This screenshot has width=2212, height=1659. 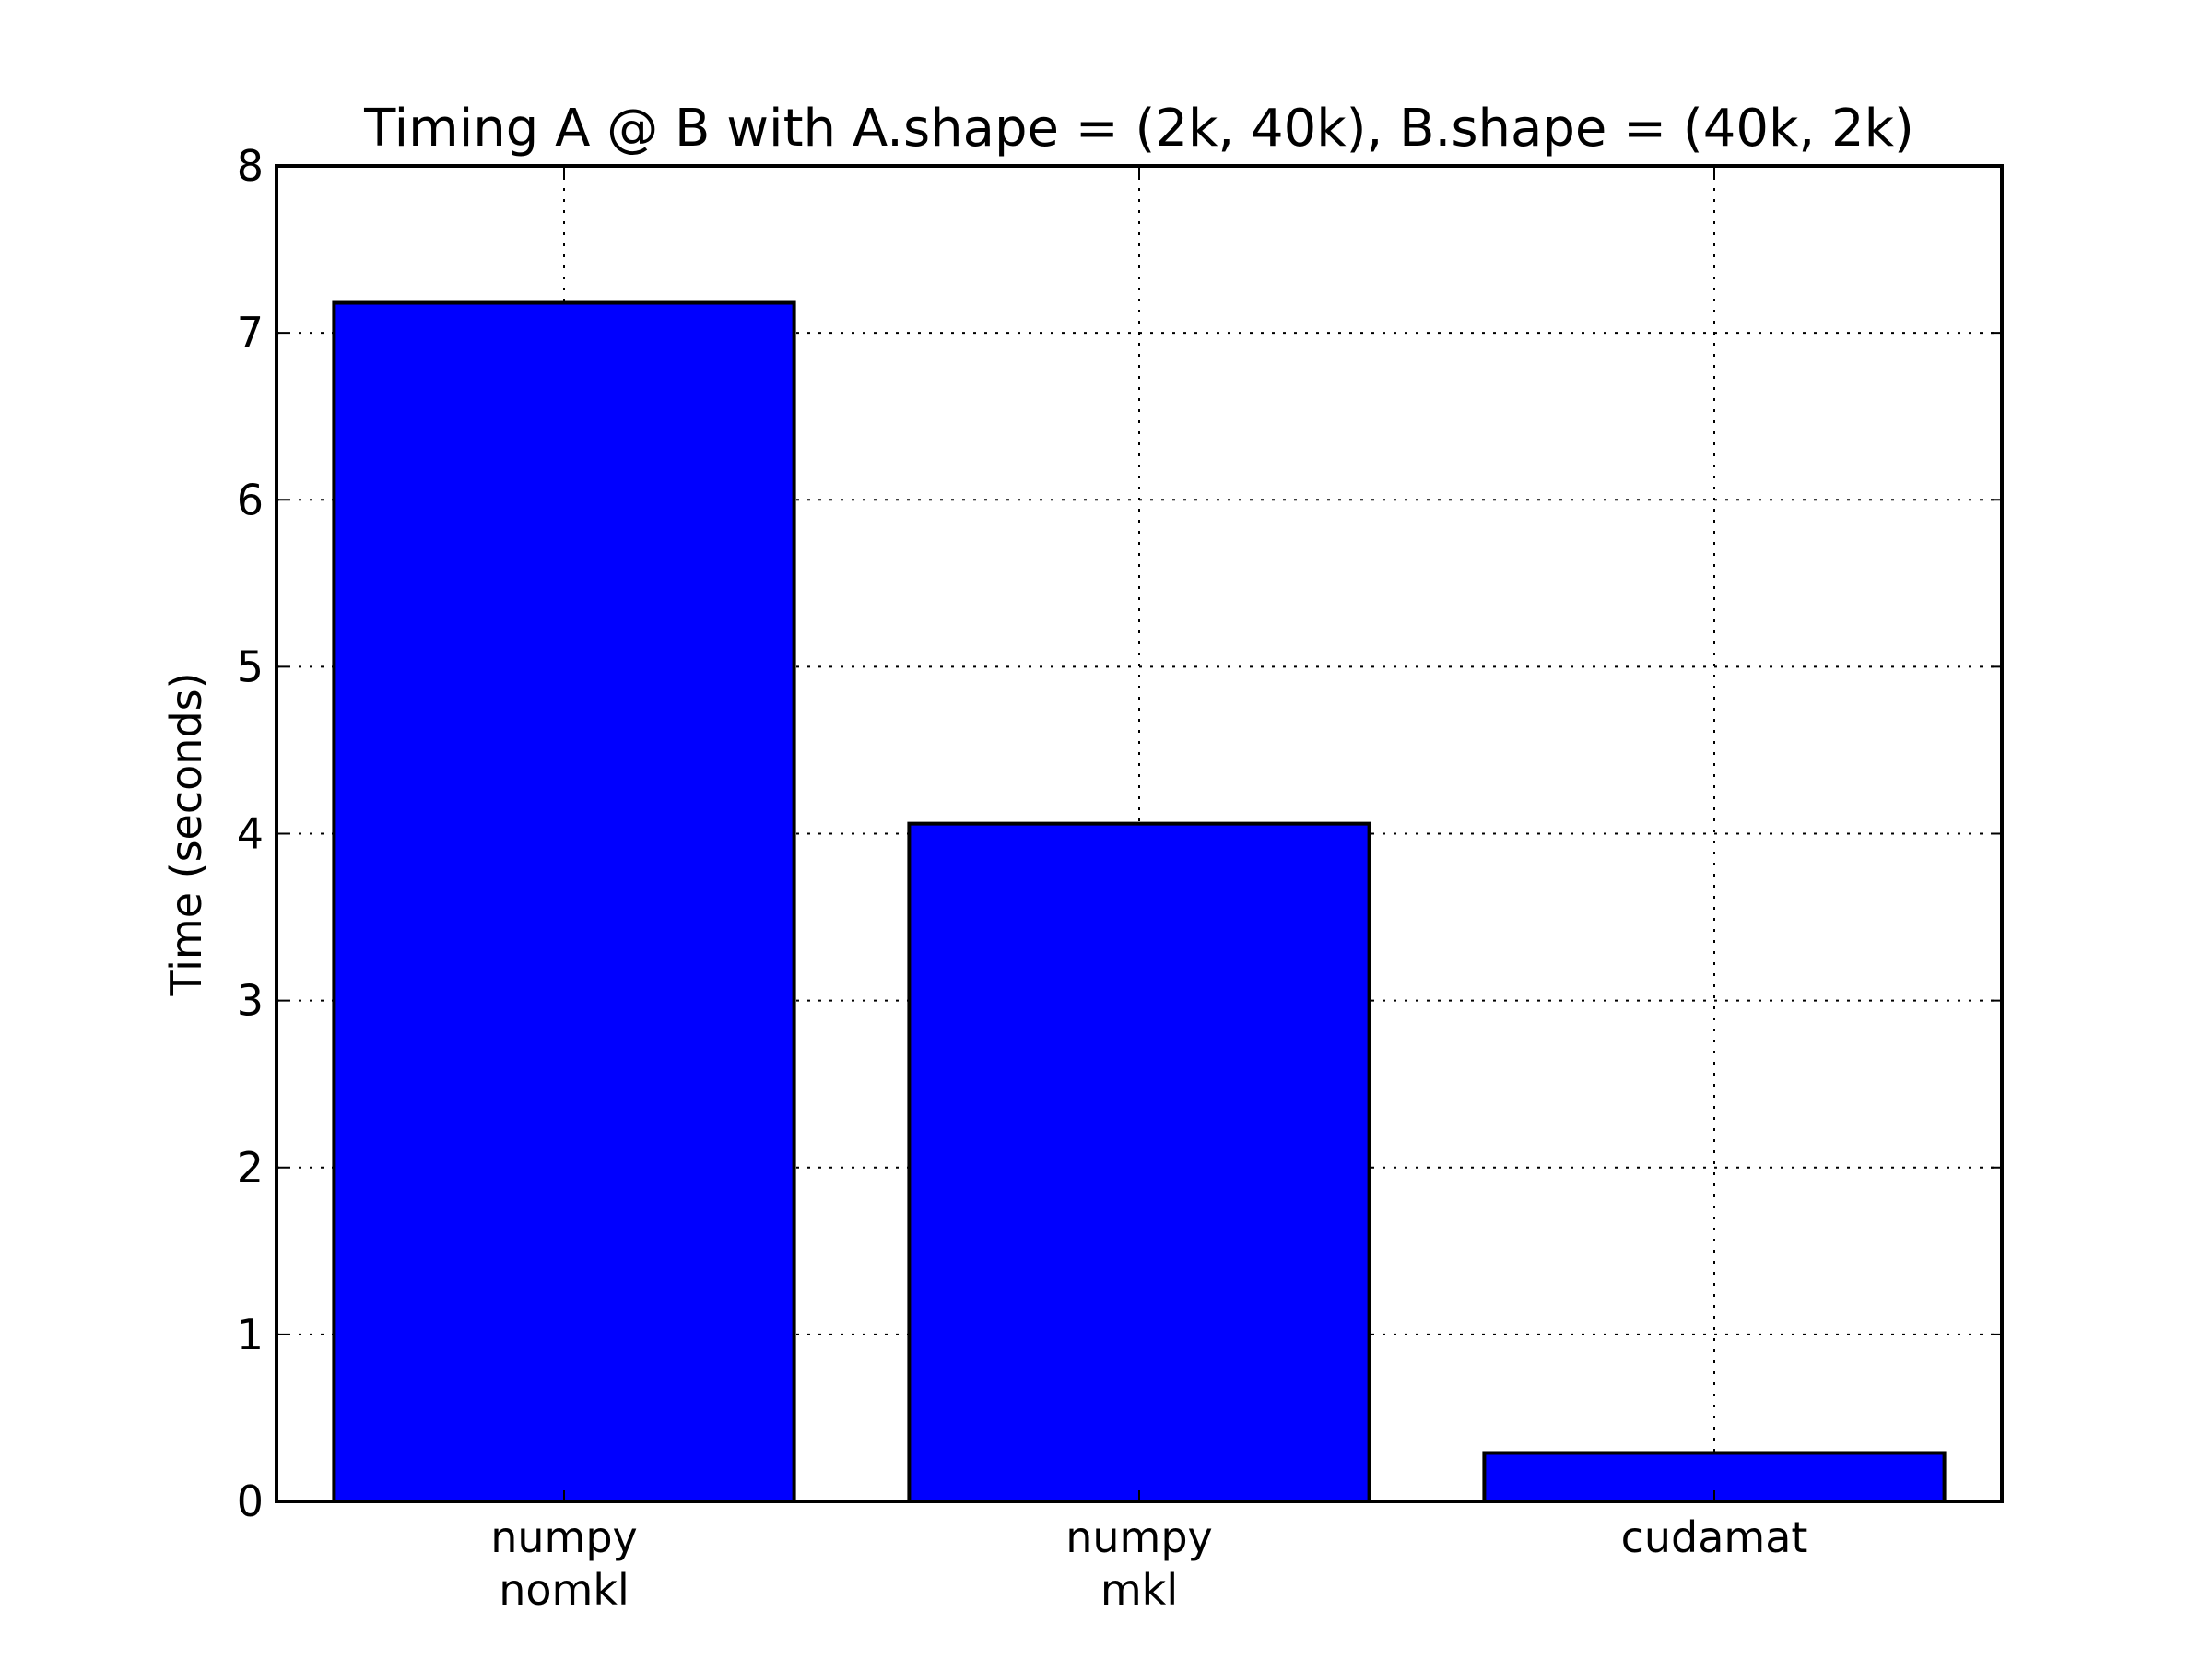 What do you see at coordinates (250, 1168) in the screenshot?
I see `y-tick-label: 2` at bounding box center [250, 1168].